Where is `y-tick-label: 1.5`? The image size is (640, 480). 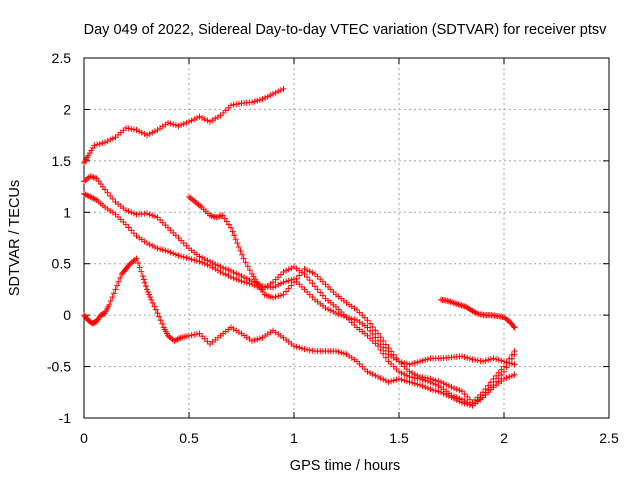 y-tick-label: 1.5 is located at coordinates (62, 161).